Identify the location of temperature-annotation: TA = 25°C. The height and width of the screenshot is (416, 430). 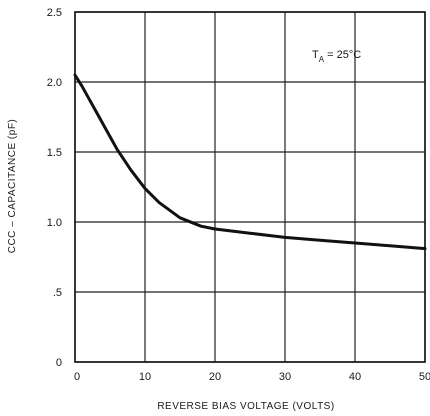
(336, 56).